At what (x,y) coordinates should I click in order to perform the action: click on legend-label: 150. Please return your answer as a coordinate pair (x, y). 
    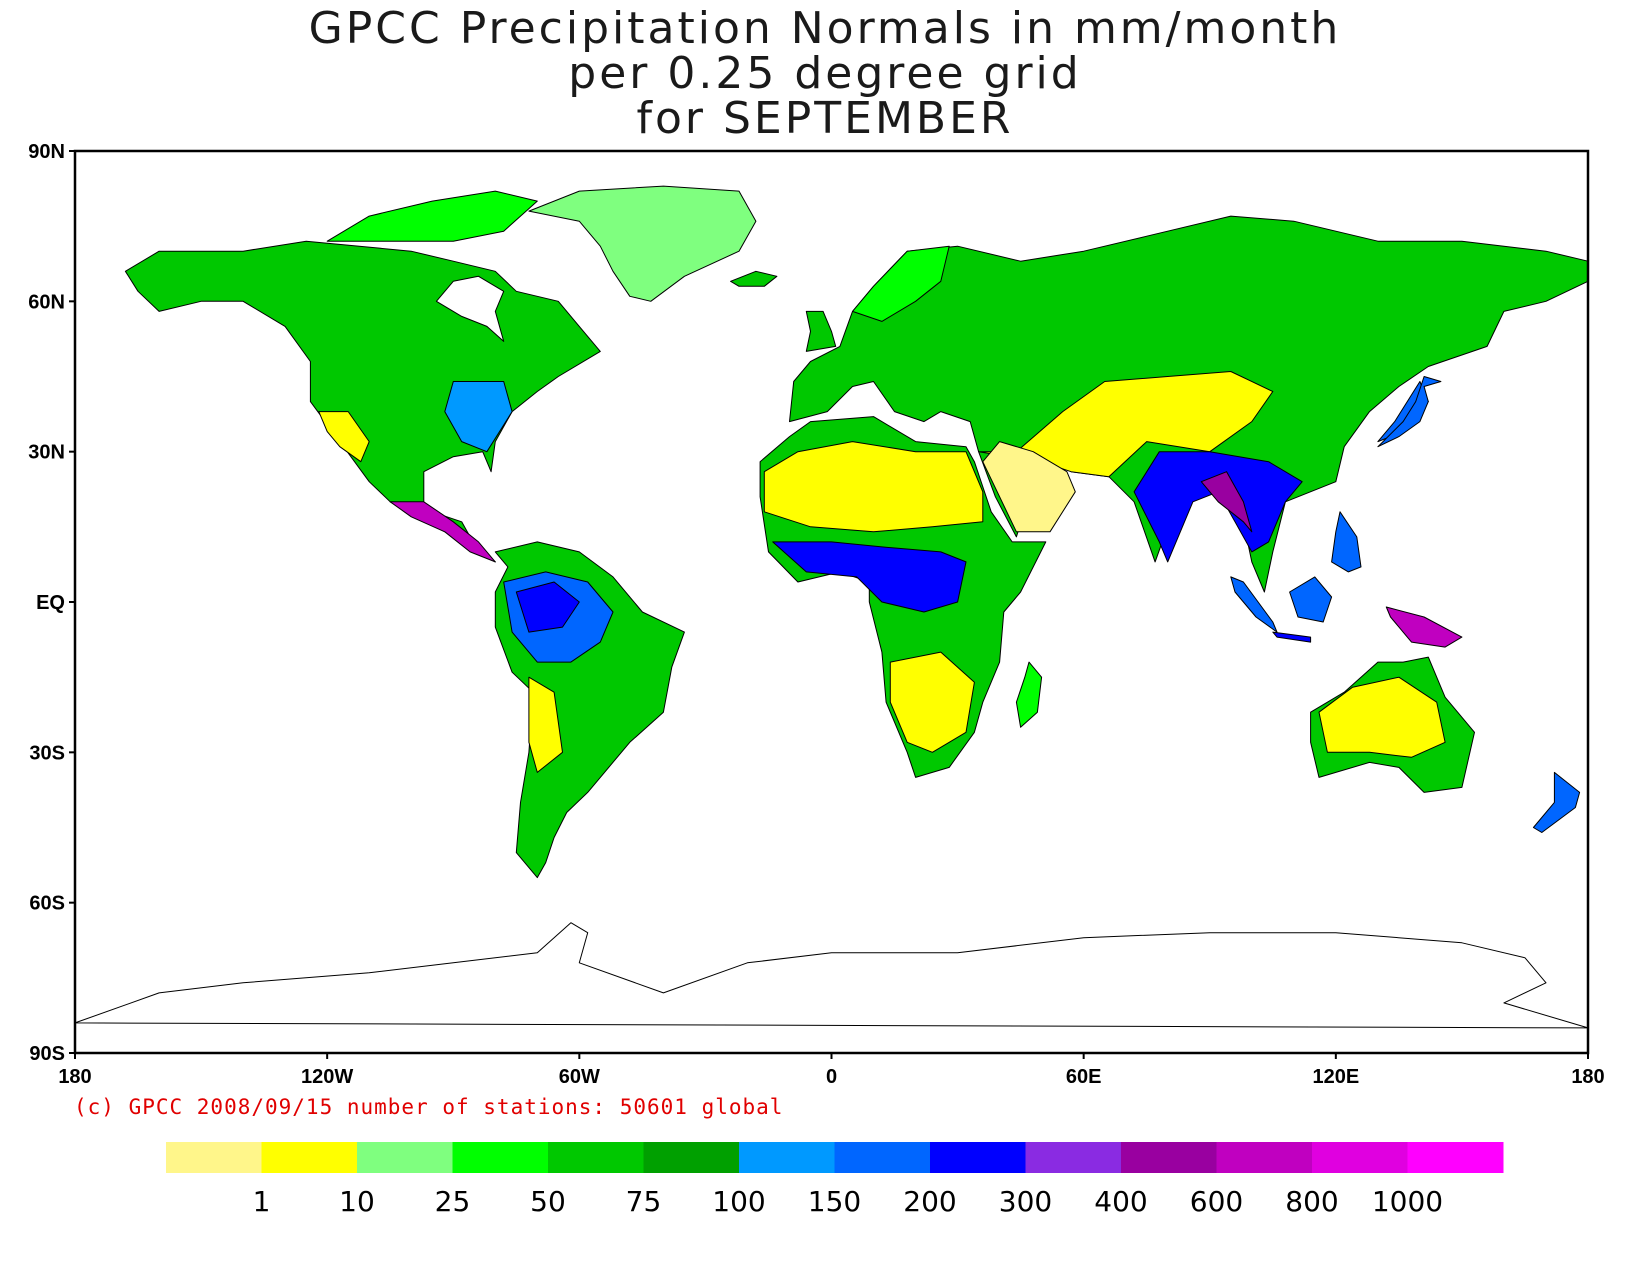
    Looking at the image, I should click on (834, 1201).